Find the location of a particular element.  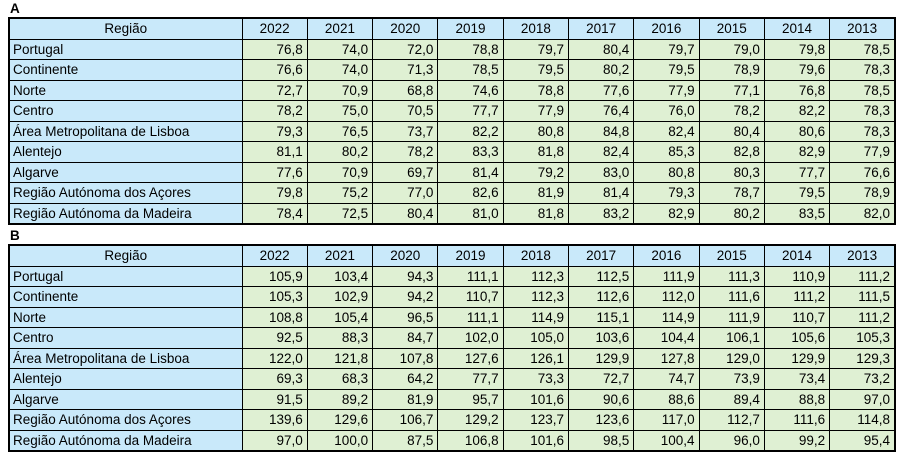

value-cell: 91,5 is located at coordinates (274, 399).